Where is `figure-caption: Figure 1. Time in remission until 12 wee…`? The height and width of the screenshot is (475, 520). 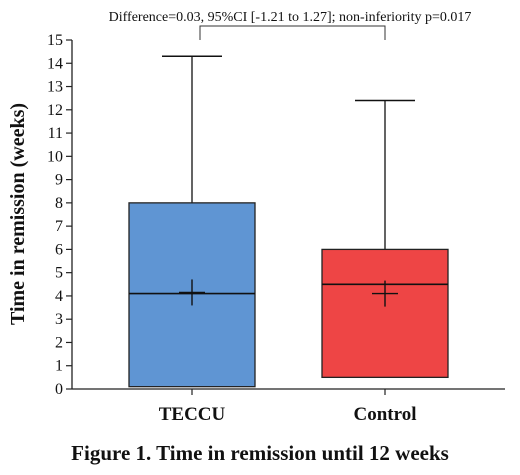 figure-caption: Figure 1. Time in remission until 12 wee… is located at coordinates (260, 453).